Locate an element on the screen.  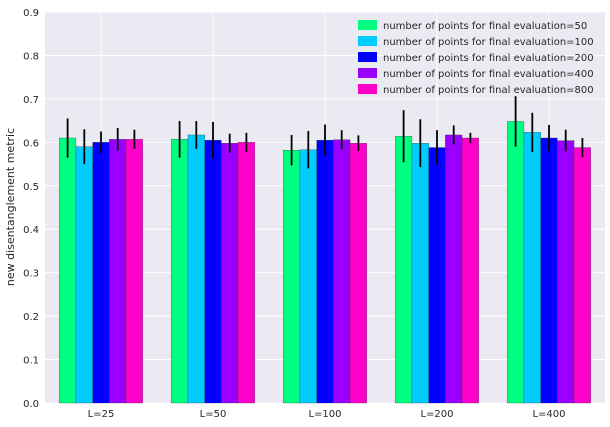
x-tick-label: L=200 is located at coordinates (436, 414).